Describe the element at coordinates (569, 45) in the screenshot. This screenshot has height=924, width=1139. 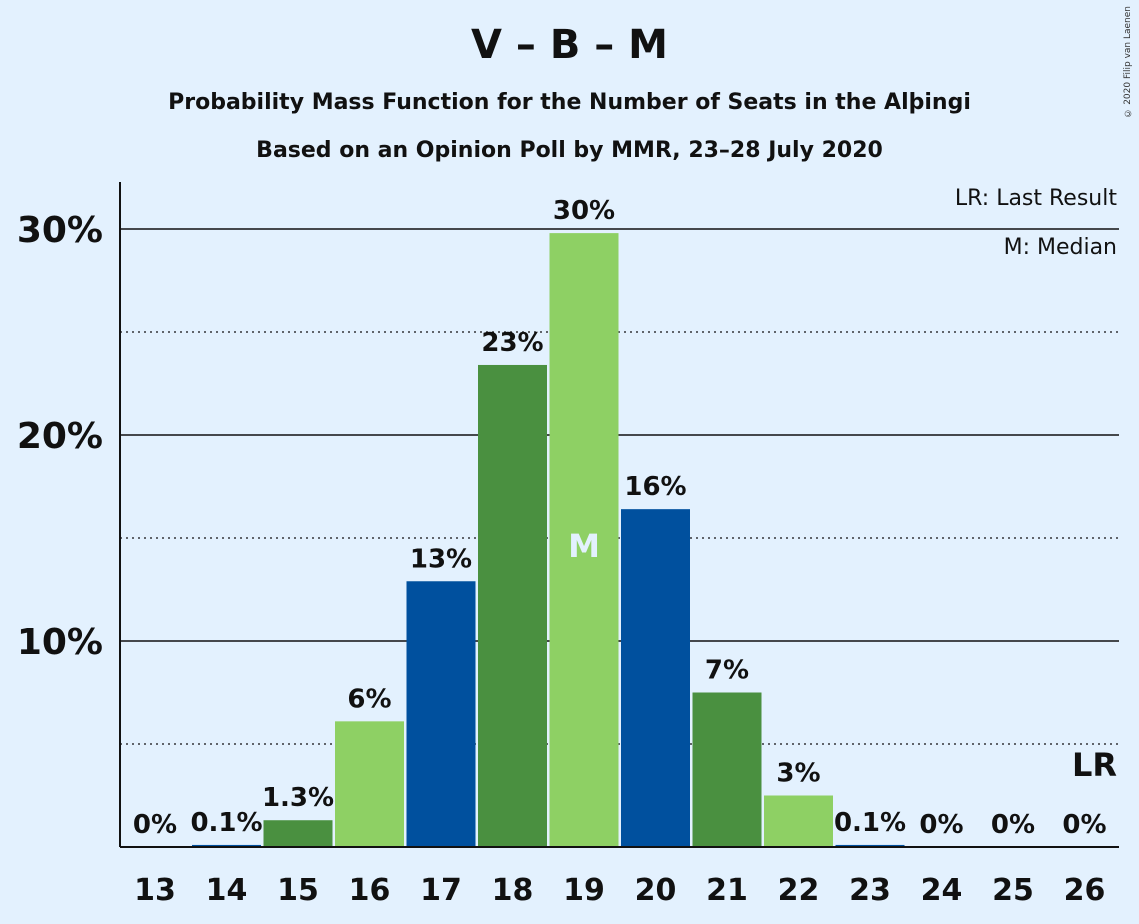
I see `chart-title: V – B – M` at that location.